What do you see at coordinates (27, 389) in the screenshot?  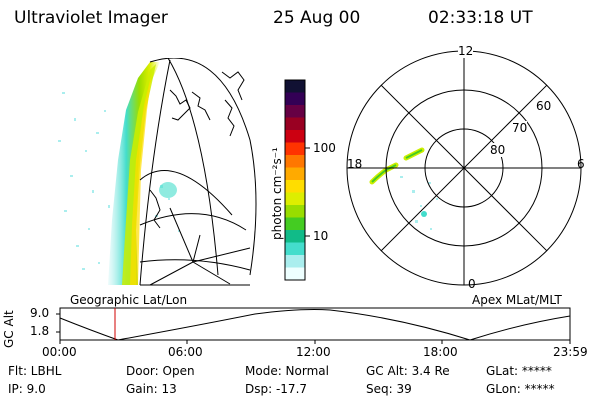 I see `ip-info: IP: 9.0` at bounding box center [27, 389].